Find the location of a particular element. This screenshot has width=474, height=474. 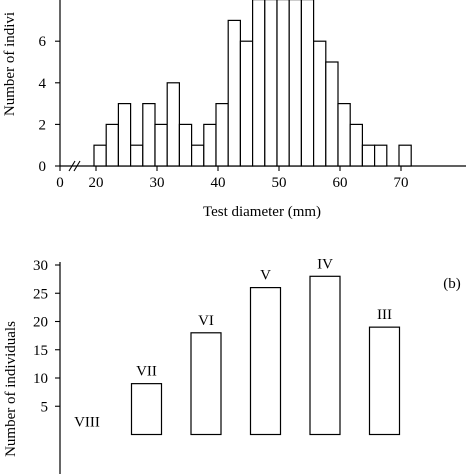

panel-label-b: (b) is located at coordinates (452, 284).